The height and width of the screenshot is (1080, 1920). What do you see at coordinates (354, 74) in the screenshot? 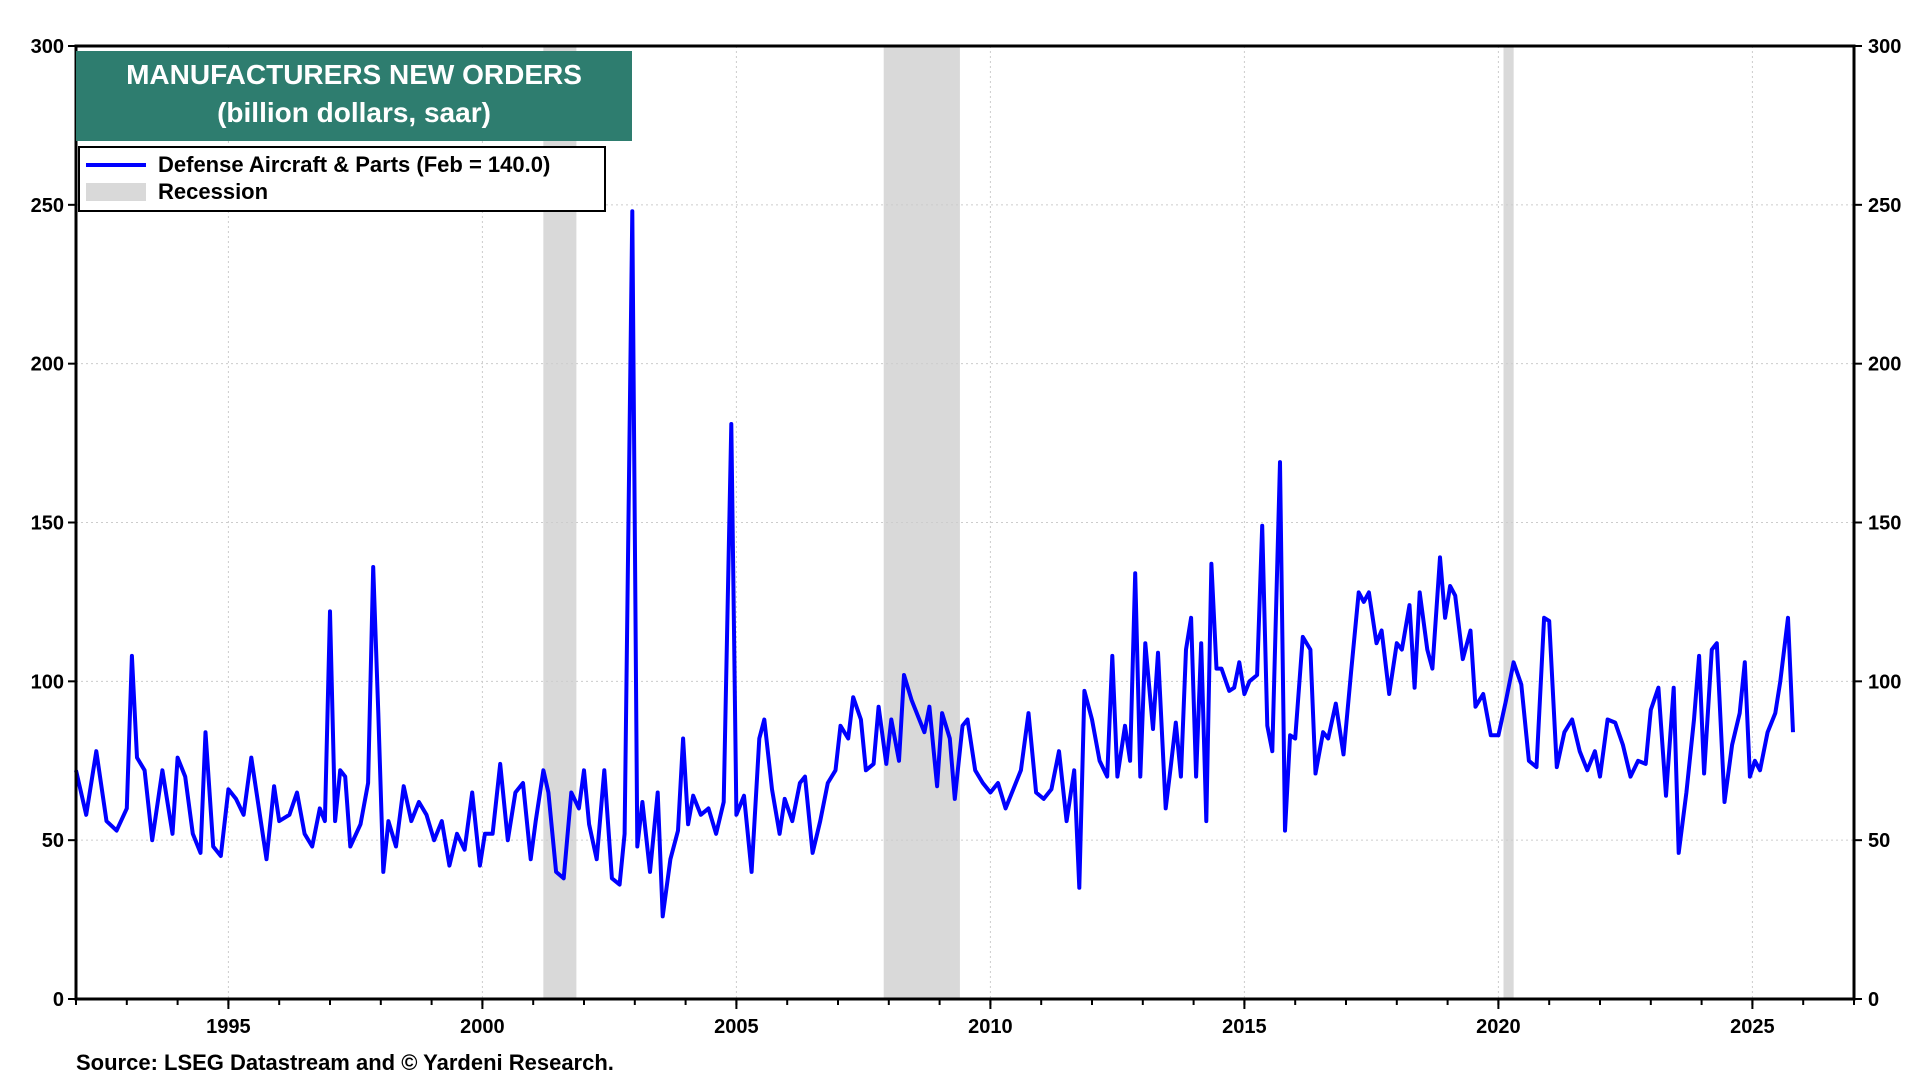
I see `chart-title: MANUFACTURERS NEW ORDERS` at bounding box center [354, 74].